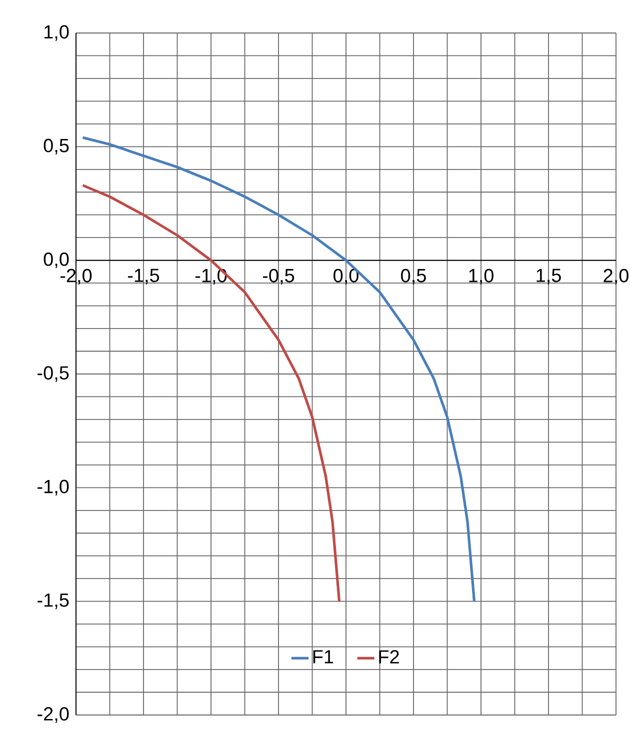  I want to click on x-tick-label: -1,5, so click(144, 276).